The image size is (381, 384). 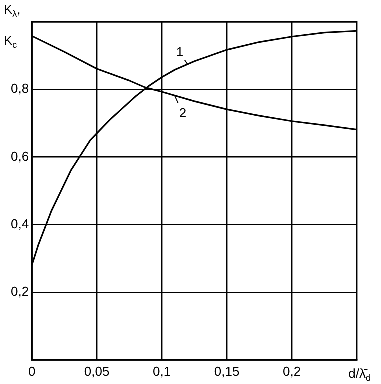 What do you see at coordinates (162, 372) in the screenshot?
I see `x-tick-label: 0,1` at bounding box center [162, 372].